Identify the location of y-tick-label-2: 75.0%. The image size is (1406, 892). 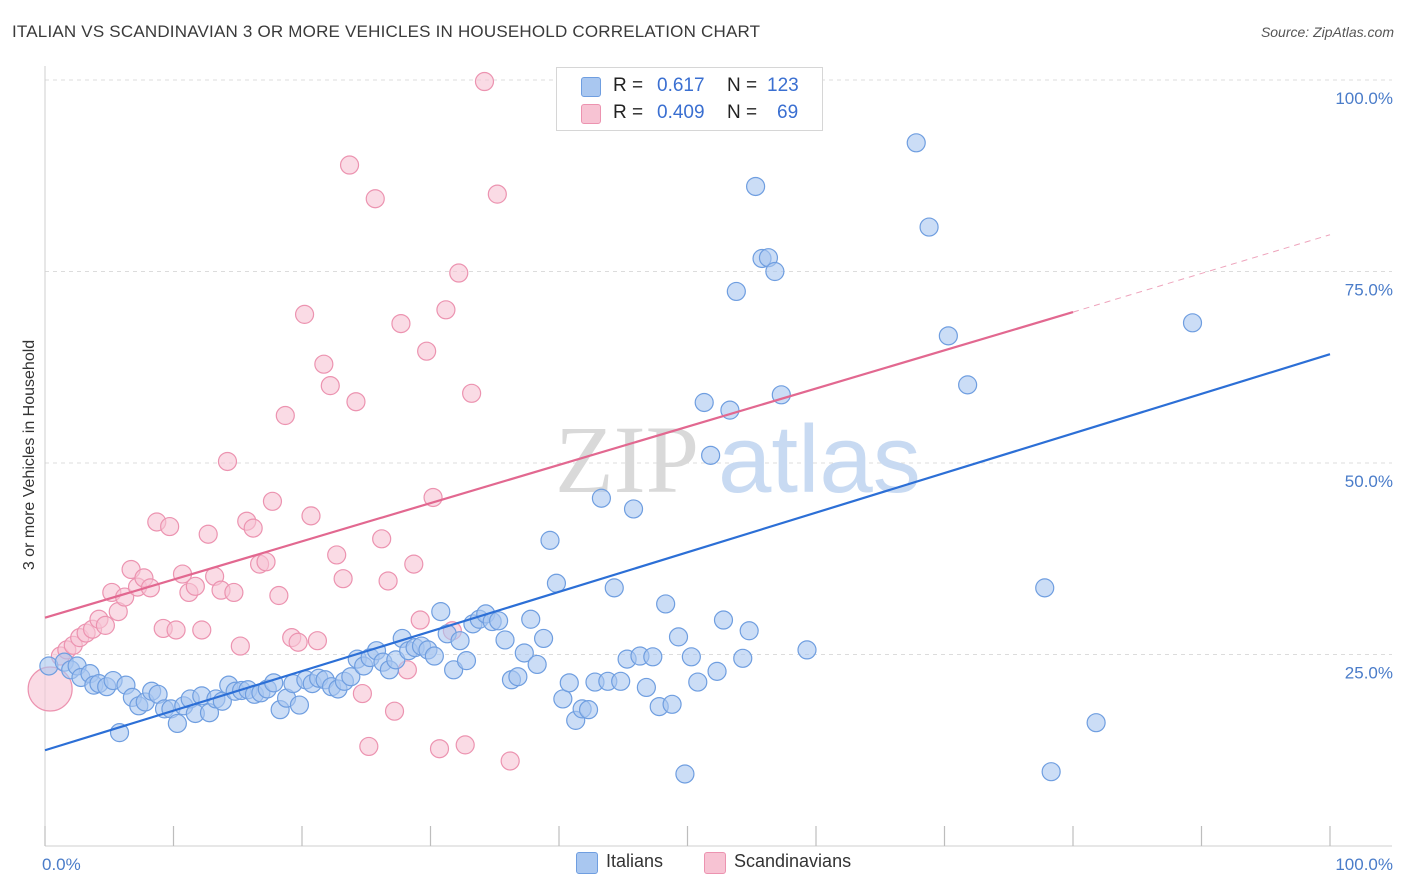
(1369, 290).